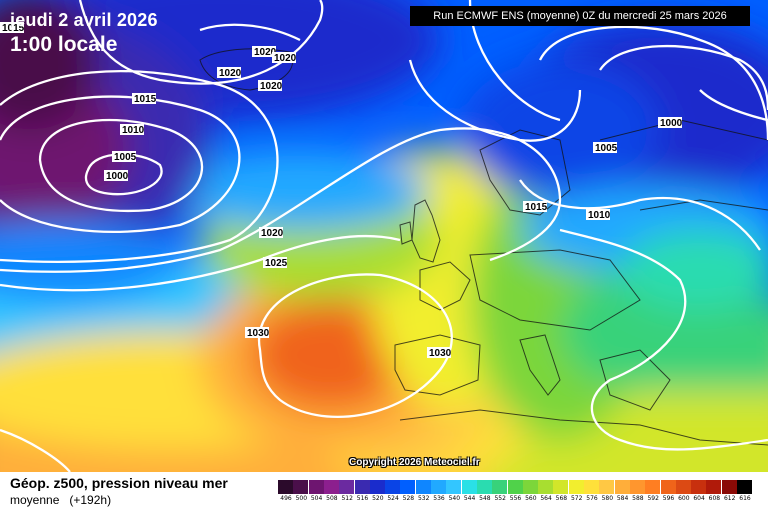 The height and width of the screenshot is (512, 768). What do you see at coordinates (35, 500) in the screenshot?
I see `map-subtitle-mode: moyenne` at bounding box center [35, 500].